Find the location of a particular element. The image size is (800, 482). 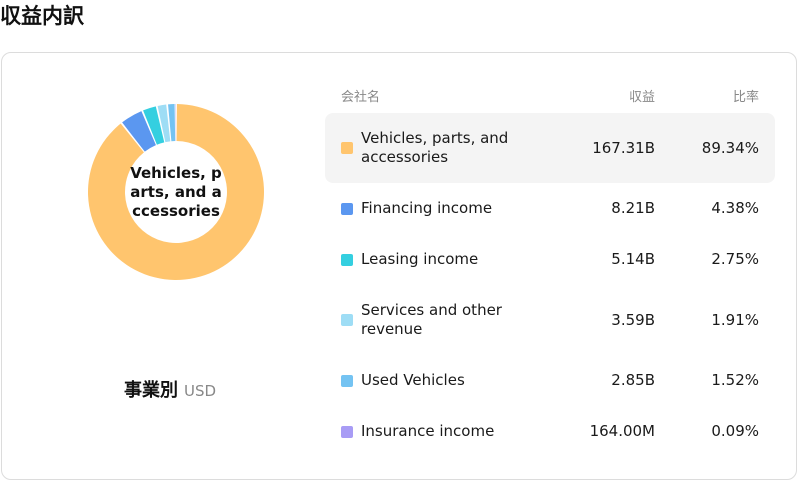

row-ratio: 89.34% is located at coordinates (730, 148).